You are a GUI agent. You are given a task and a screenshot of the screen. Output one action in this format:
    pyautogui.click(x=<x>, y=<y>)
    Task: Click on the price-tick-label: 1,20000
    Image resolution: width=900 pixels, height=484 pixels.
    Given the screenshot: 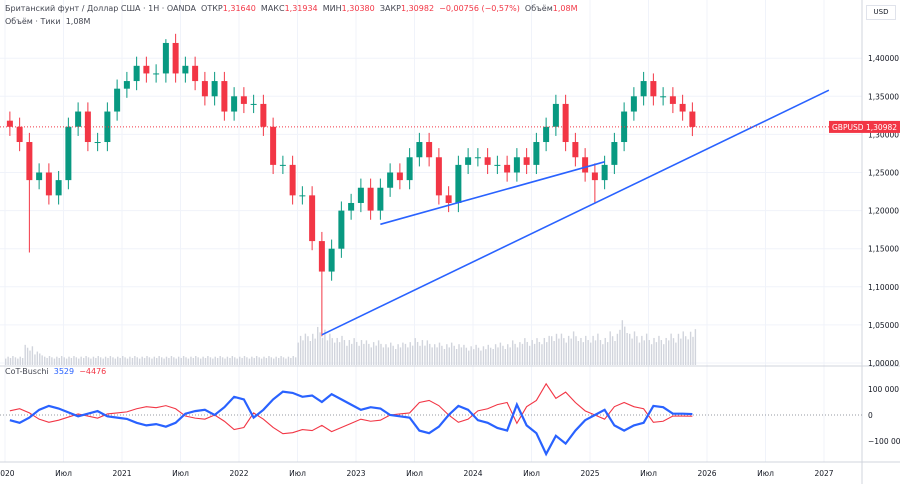 What is the action you would take?
    pyautogui.click(x=883, y=211)
    